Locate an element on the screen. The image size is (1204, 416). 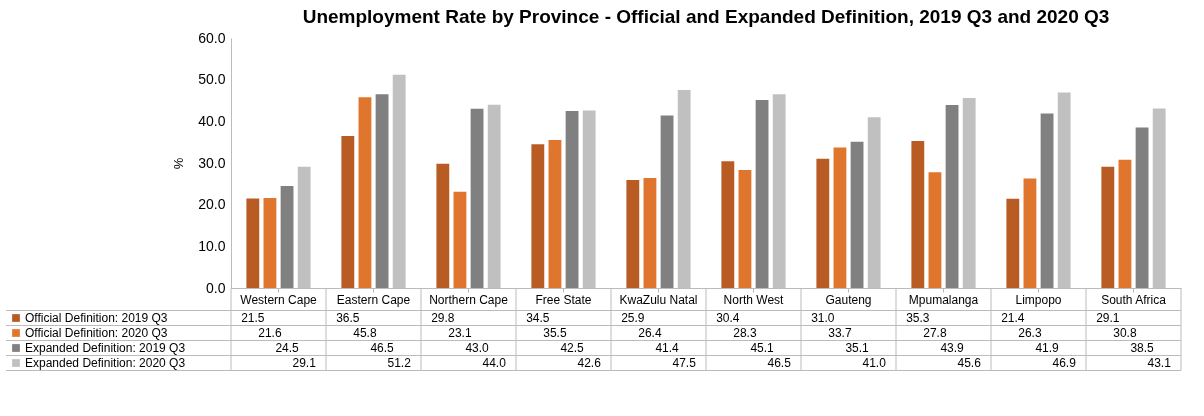
data-label: 47.5 is located at coordinates (684, 363).